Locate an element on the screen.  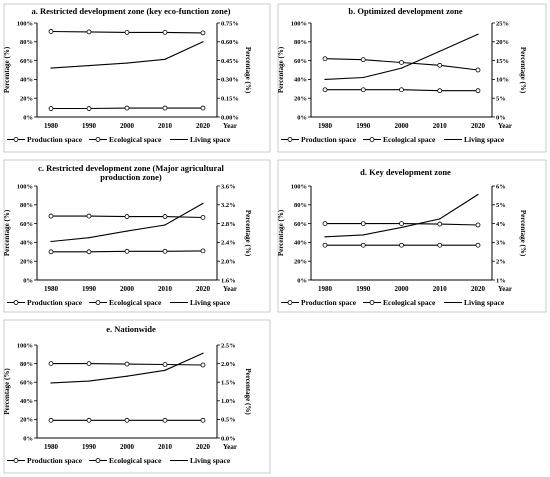
chart-title: e. Nationwide is located at coordinates (131, 329).